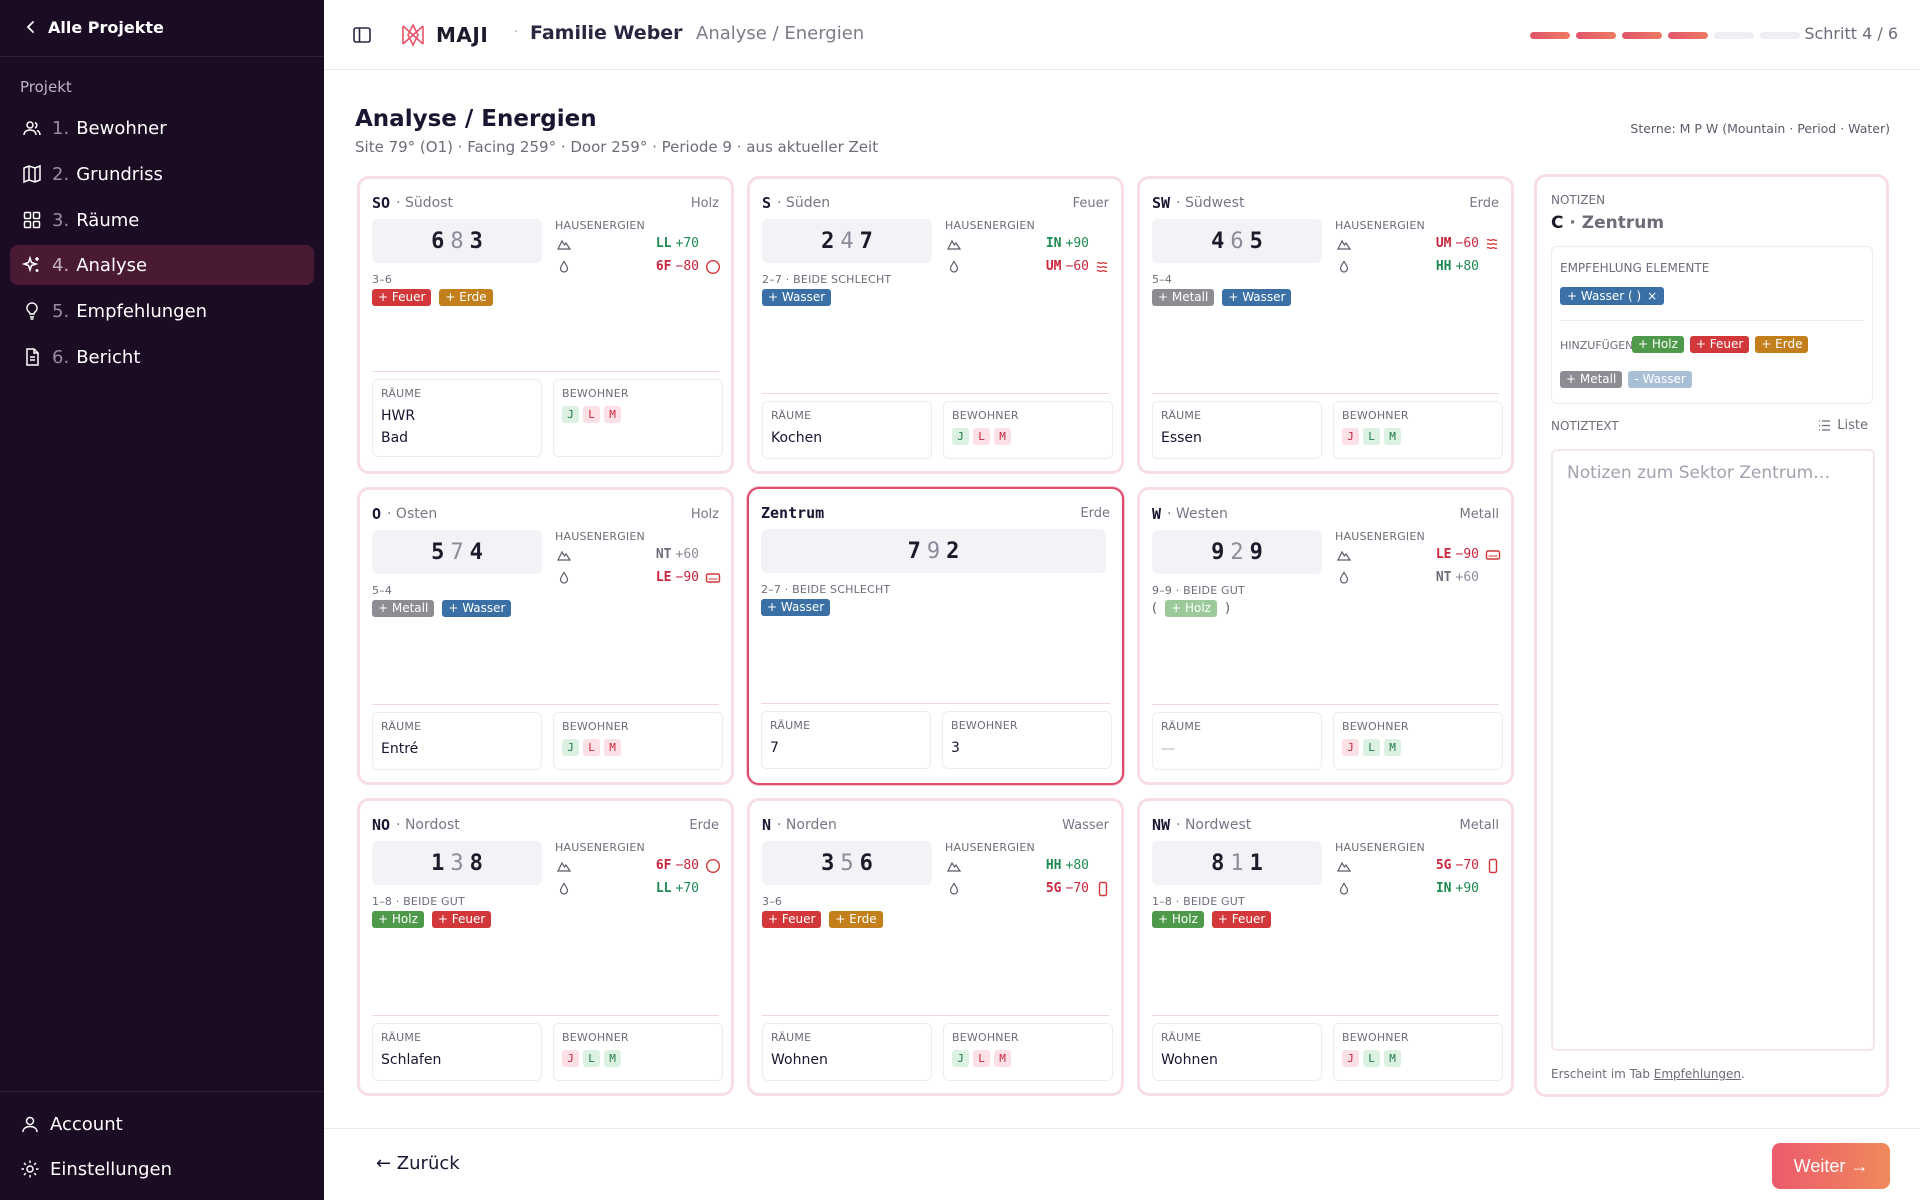 The image size is (1920, 1200). What do you see at coordinates (1660, 379) in the screenshot?
I see `add-element-chip: - Wasser` at bounding box center [1660, 379].